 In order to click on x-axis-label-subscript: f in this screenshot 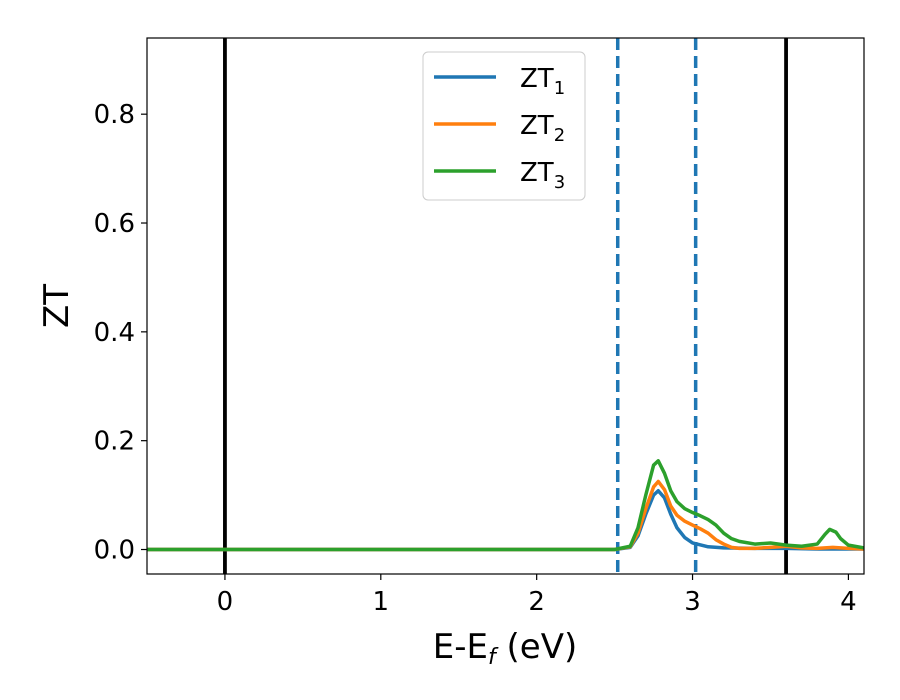, I will do `click(493, 657)`.